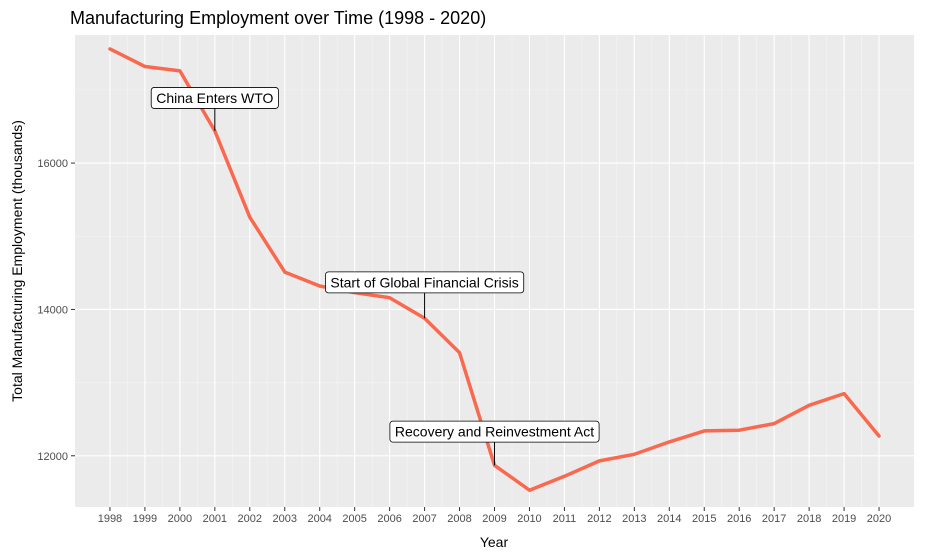 This screenshot has height=558, width=926. What do you see at coordinates (565, 519) in the screenshot?
I see `x-tick-label: 2011` at bounding box center [565, 519].